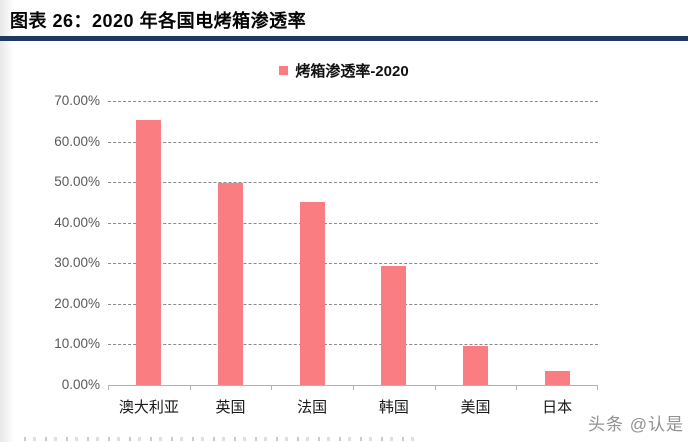  I want to click on bar-英国, so click(230, 283).